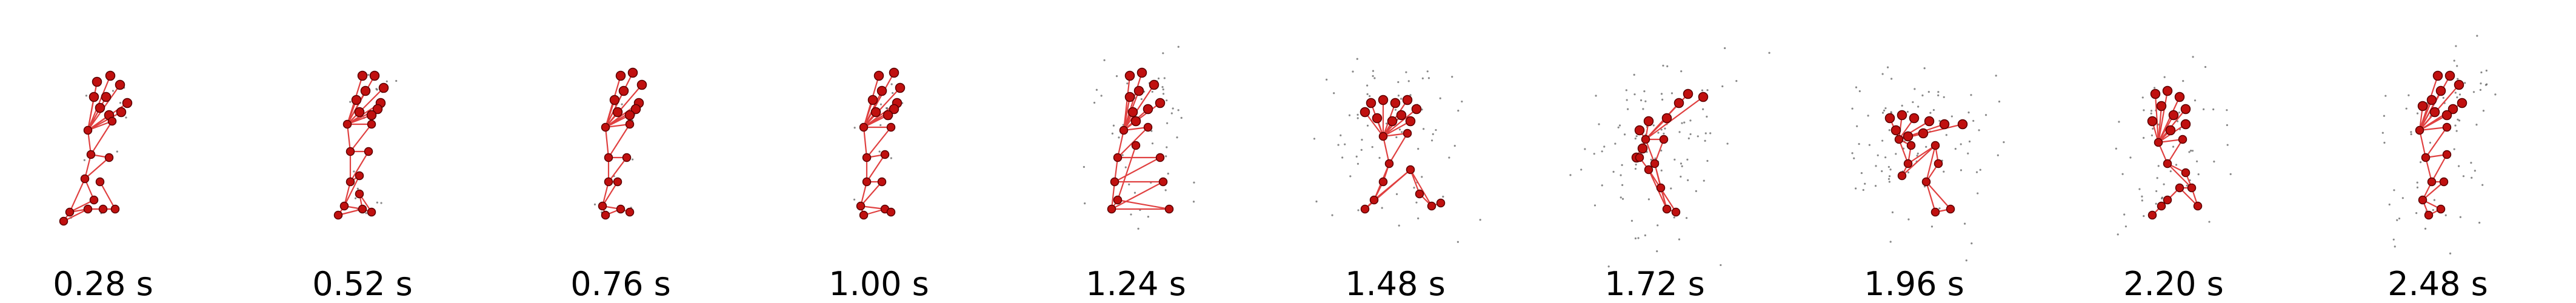 The image size is (2576, 303). Describe the element at coordinates (1670, 175) in the screenshot. I see `frame-6: 1.72 s` at that location.